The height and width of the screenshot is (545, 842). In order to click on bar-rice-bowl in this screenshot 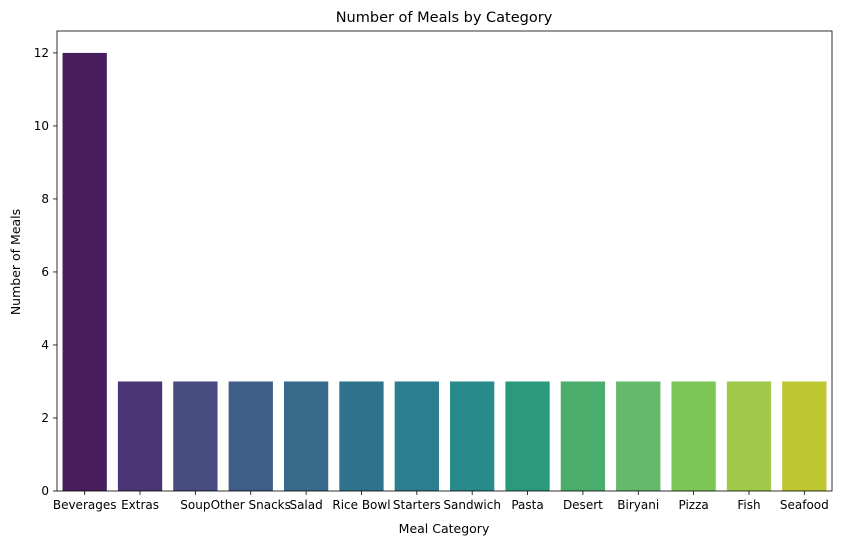, I will do `click(361, 436)`.